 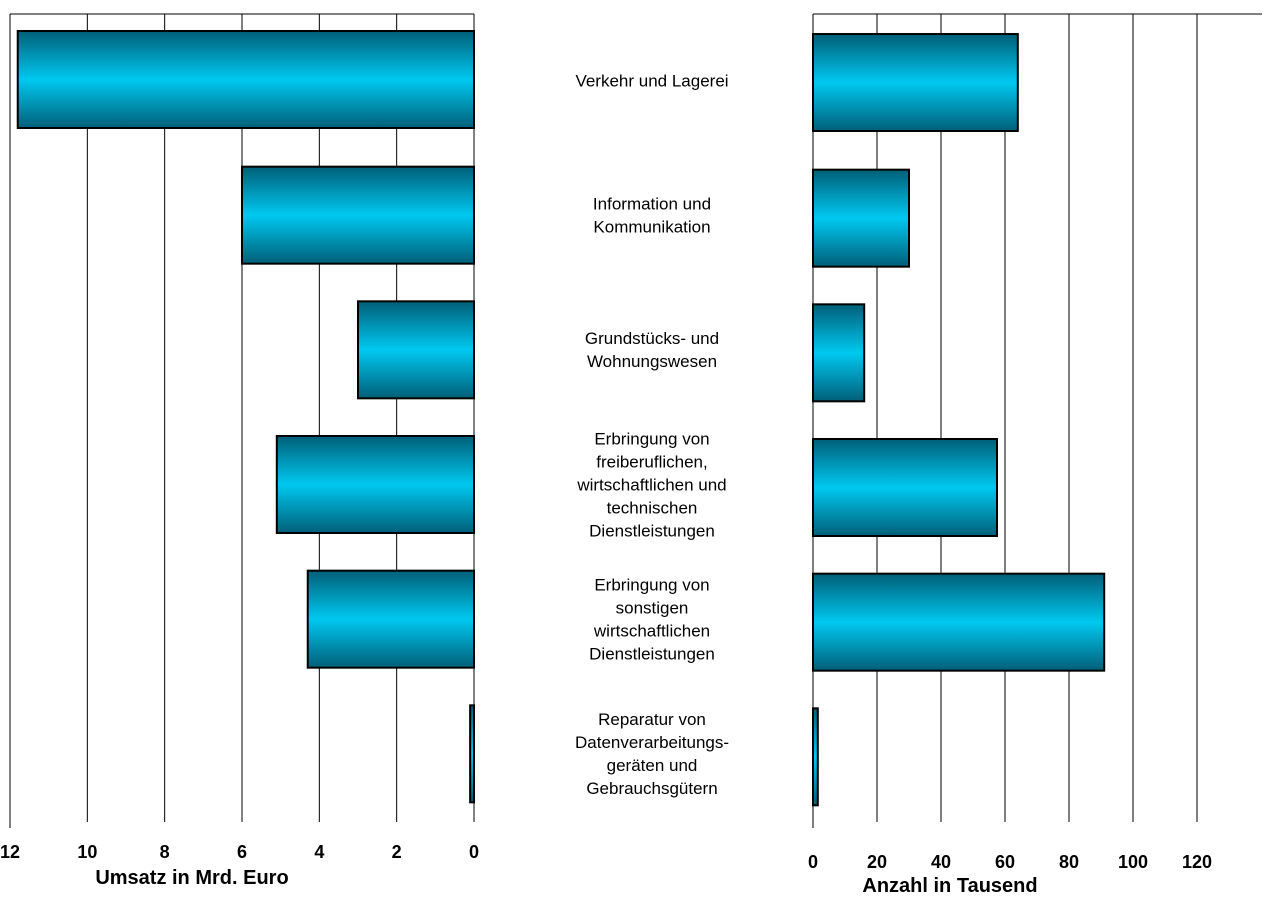 I want to click on category-label-line: technischen, so click(x=652, y=507).